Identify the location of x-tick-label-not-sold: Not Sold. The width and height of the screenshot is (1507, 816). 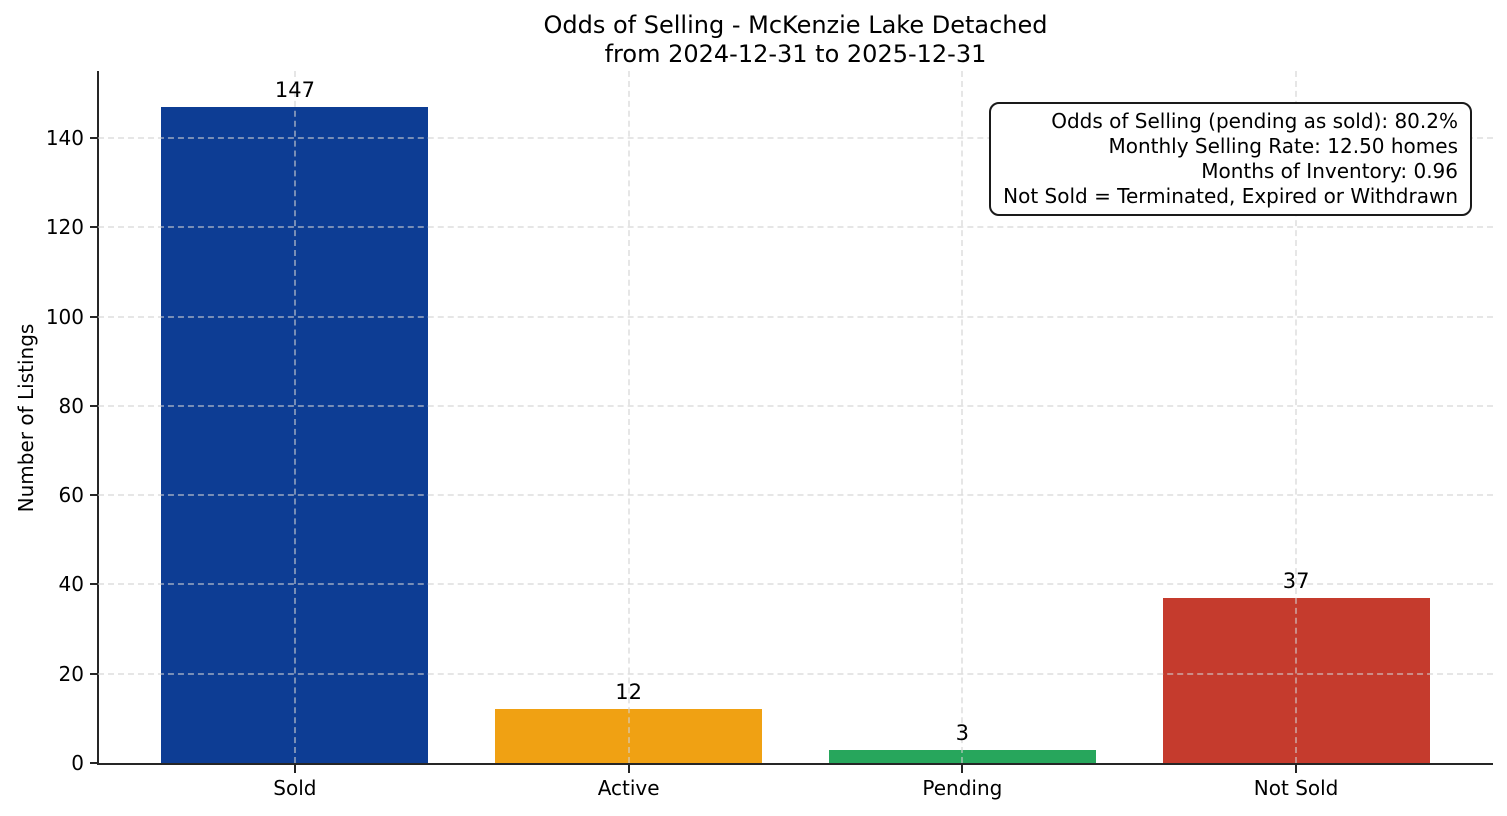
(1296, 788).